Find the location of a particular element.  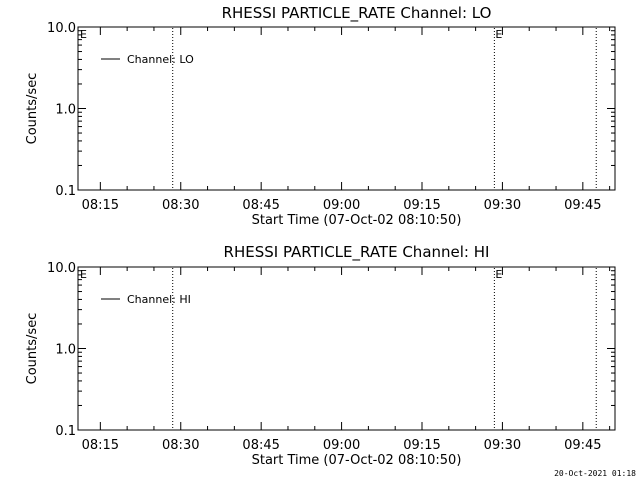

footer-timestamp: 20-Oct-2021 01:18 is located at coordinates (595, 473).